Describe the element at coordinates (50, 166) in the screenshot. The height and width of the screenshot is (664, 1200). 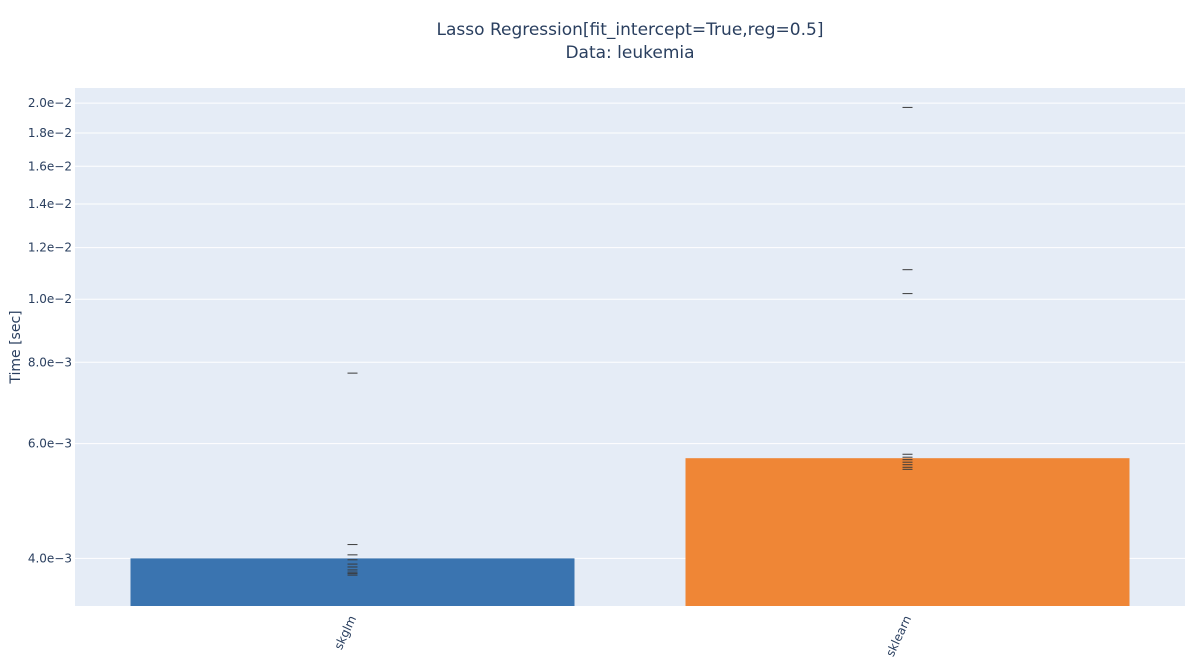
I see `y-tick-label: 1.6e−2` at that location.